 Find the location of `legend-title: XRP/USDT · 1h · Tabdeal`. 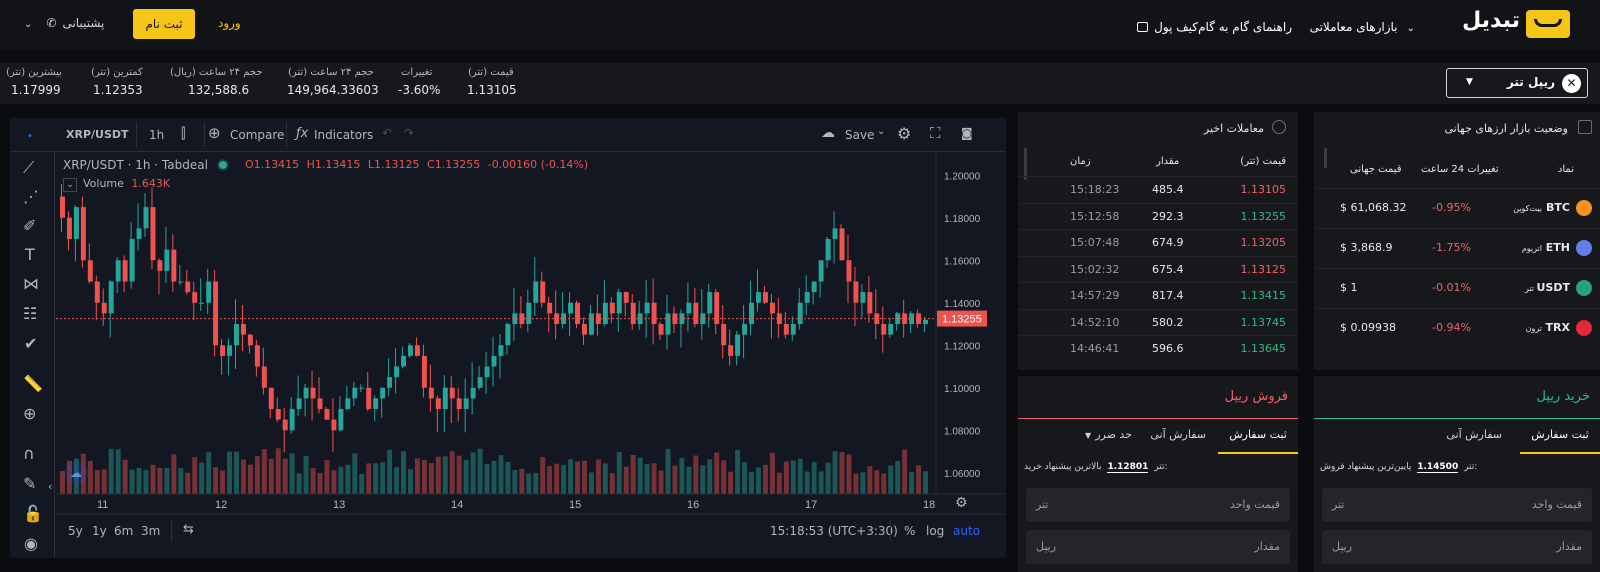

legend-title: XRP/USDT · 1h · Tabdeal is located at coordinates (135, 165).